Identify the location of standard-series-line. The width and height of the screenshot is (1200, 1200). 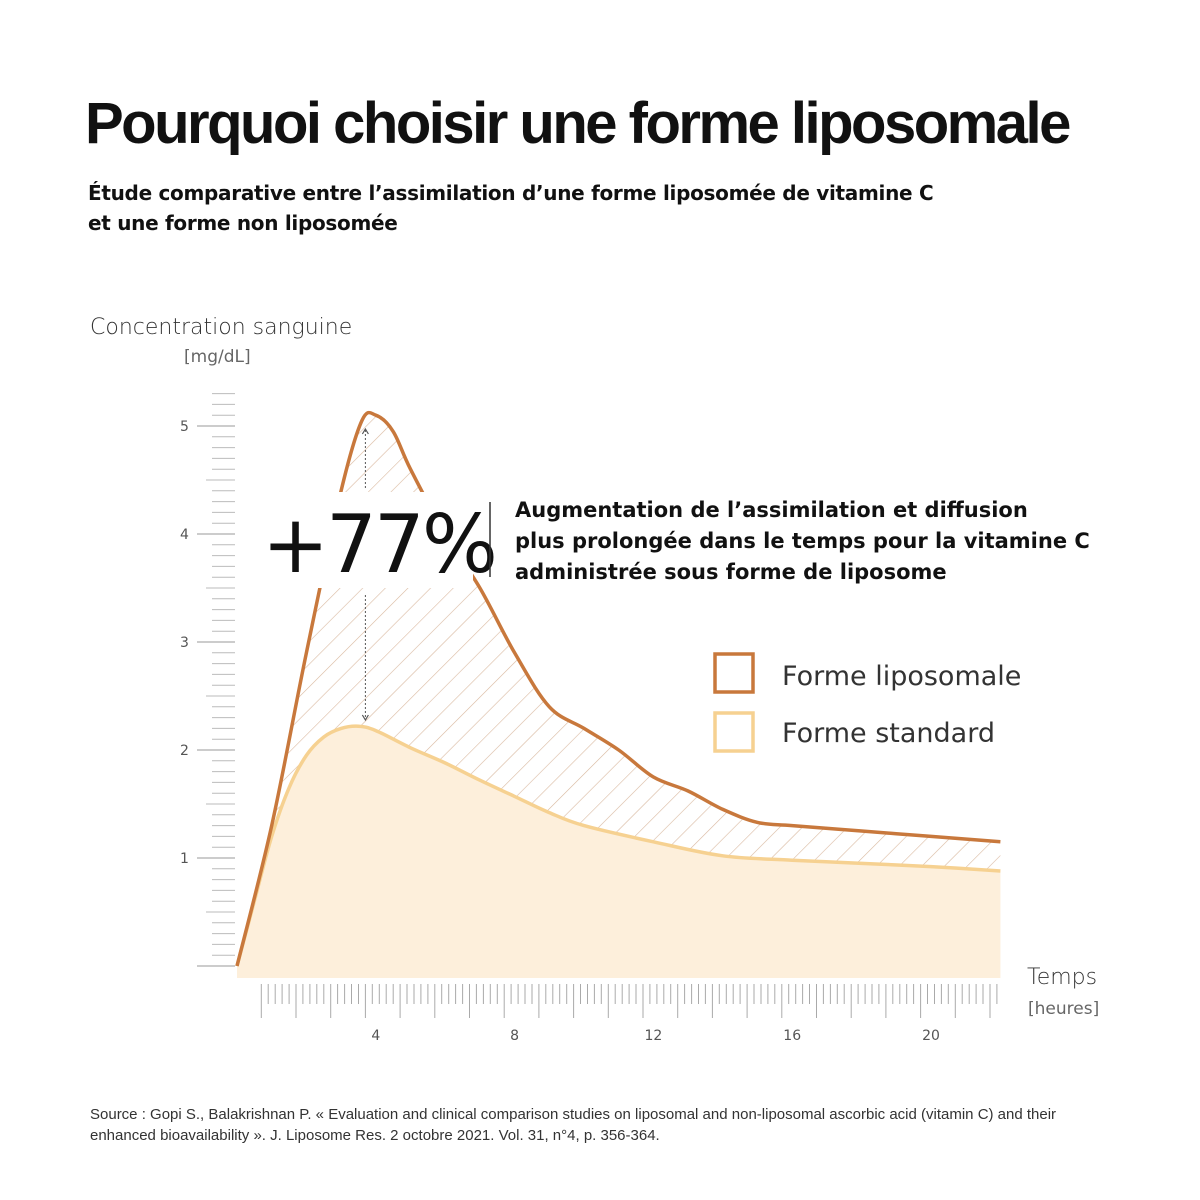
(618, 845).